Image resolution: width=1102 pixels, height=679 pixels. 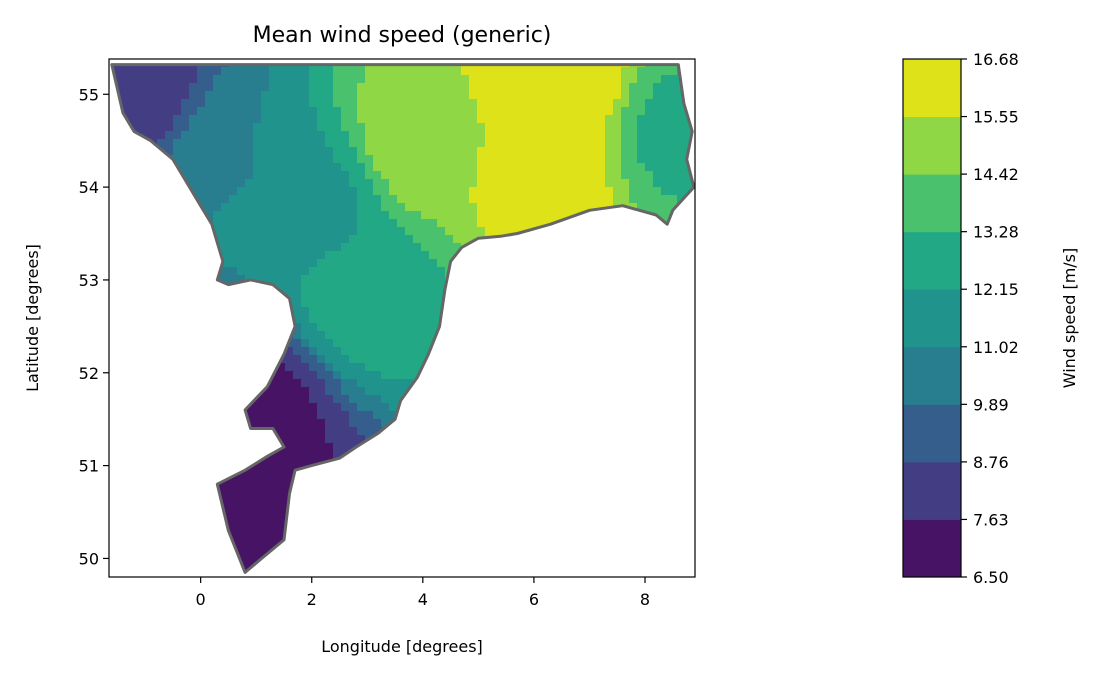 What do you see at coordinates (402, 35) in the screenshot?
I see `chart-title: Mean wind speed (generic)` at bounding box center [402, 35].